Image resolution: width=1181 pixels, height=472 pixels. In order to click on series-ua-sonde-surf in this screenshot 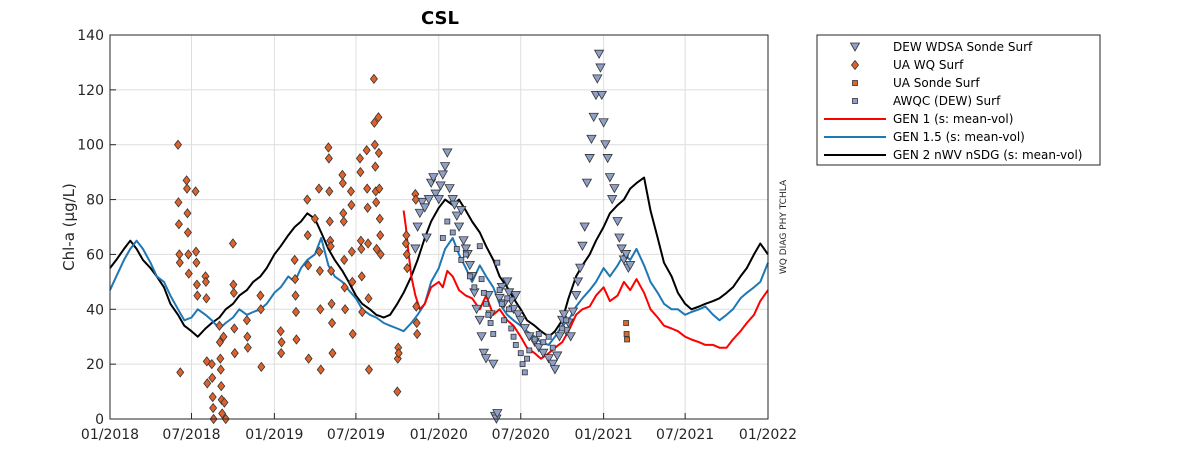, I will do `click(626, 331)`.